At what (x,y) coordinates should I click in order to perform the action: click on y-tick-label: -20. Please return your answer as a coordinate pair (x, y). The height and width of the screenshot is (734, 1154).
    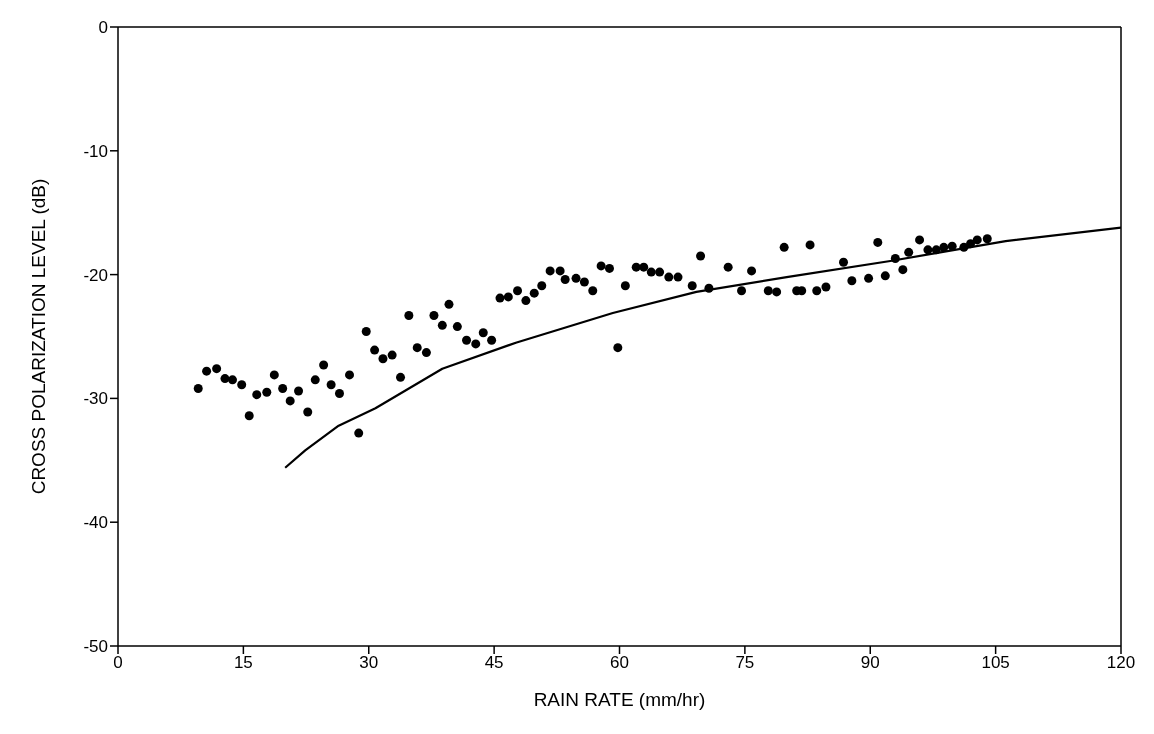
    Looking at the image, I should click on (95, 275).